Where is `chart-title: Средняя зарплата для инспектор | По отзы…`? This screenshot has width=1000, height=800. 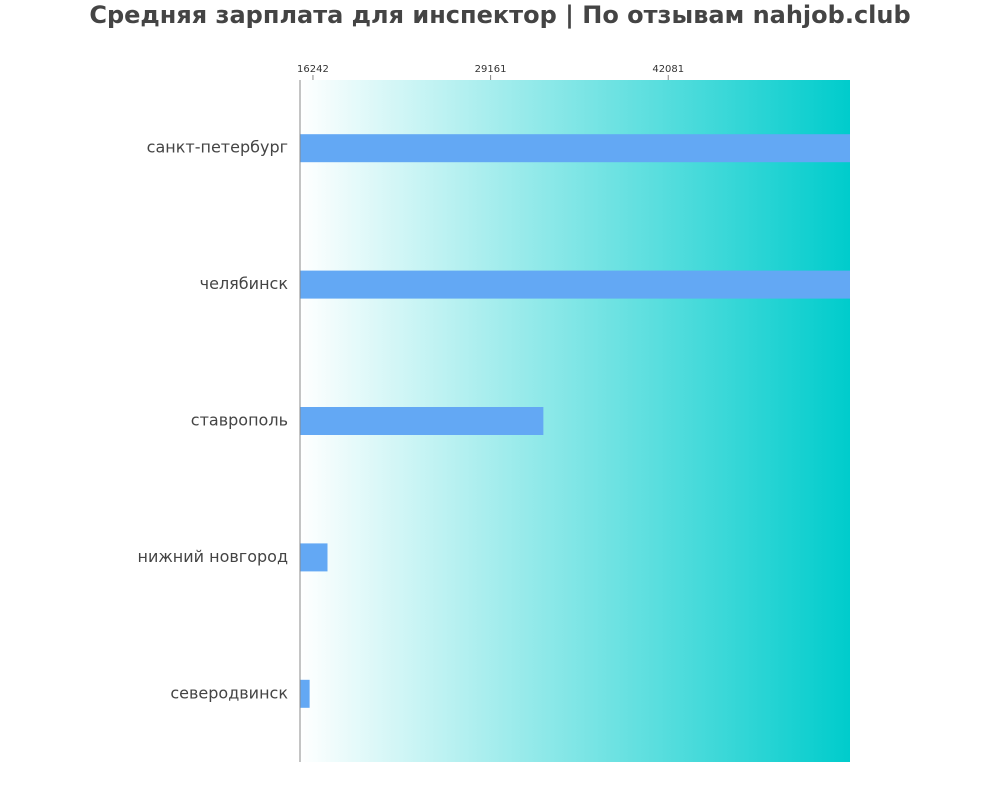 chart-title: Средняя зарплата для инспектор | По отзы… is located at coordinates (500, 15).